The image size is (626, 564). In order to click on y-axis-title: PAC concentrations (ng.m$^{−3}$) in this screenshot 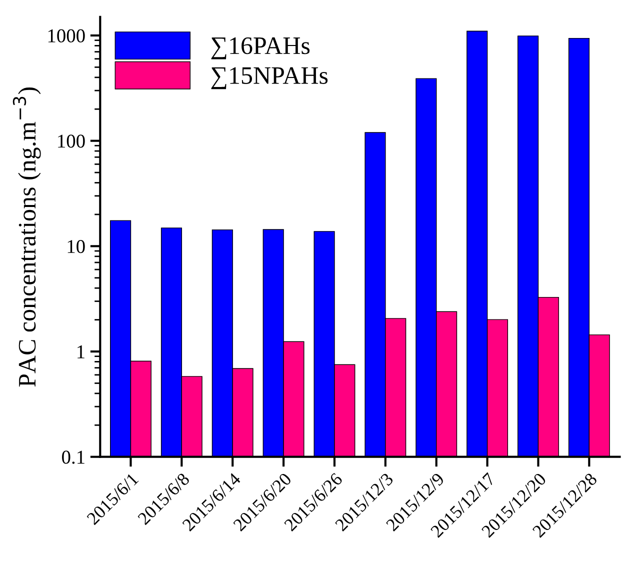, I will do `click(26, 237)`.